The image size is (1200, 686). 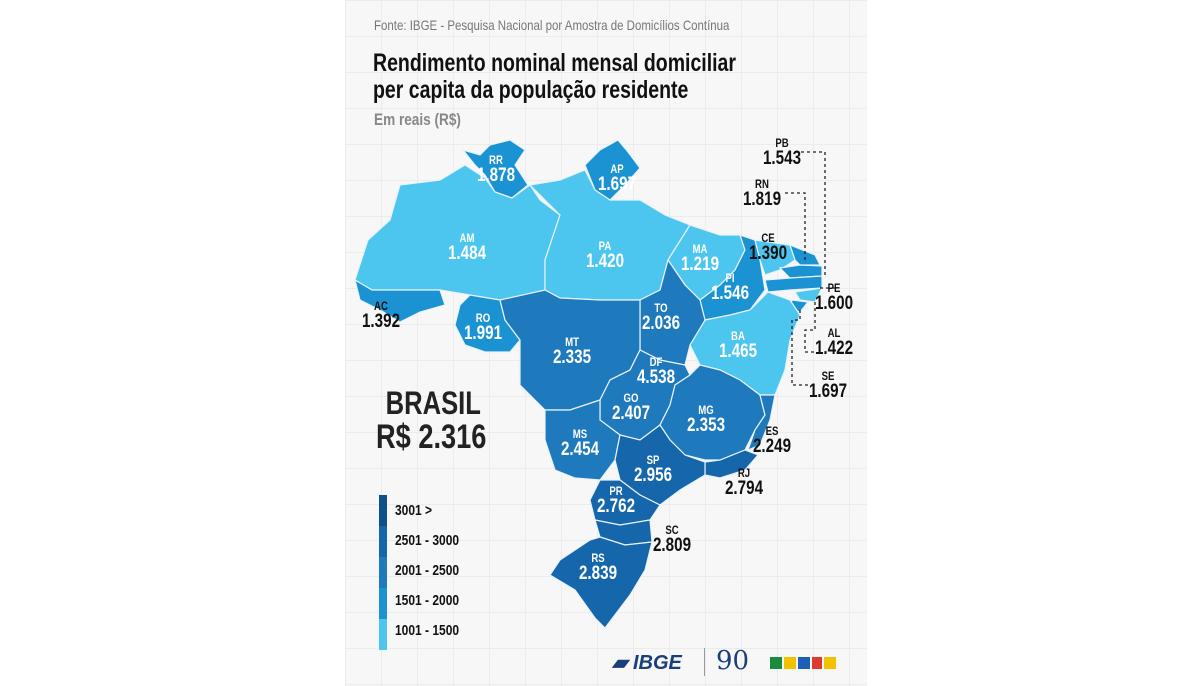 What do you see at coordinates (381, 315) in the screenshot?
I see `label-AC: AC 1.392` at bounding box center [381, 315].